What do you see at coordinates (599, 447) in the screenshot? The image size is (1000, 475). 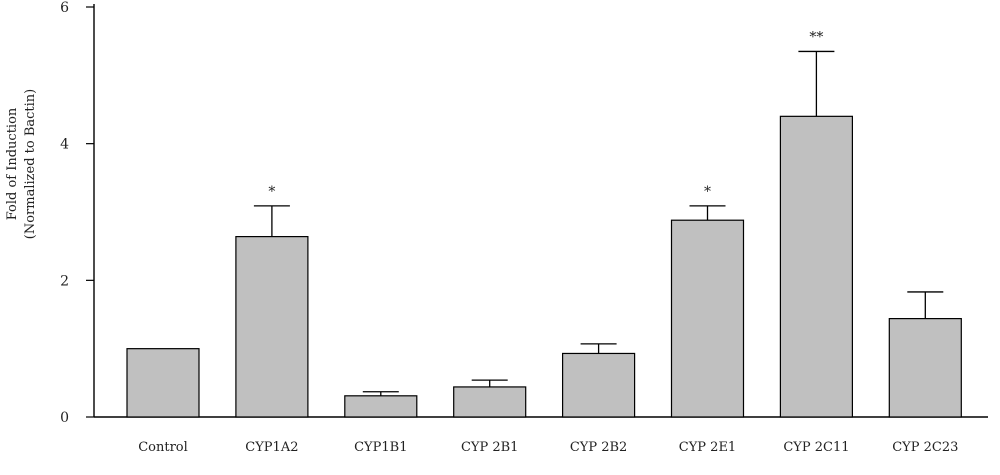 I see `x-tick-label: CYP 2B2` at bounding box center [599, 447].